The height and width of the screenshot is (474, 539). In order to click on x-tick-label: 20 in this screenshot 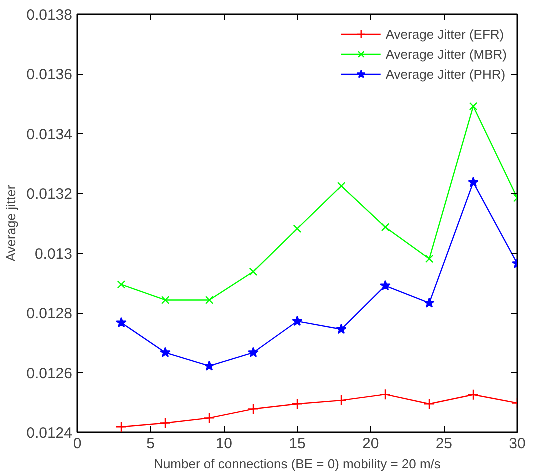, I will do `click(371, 444)`.